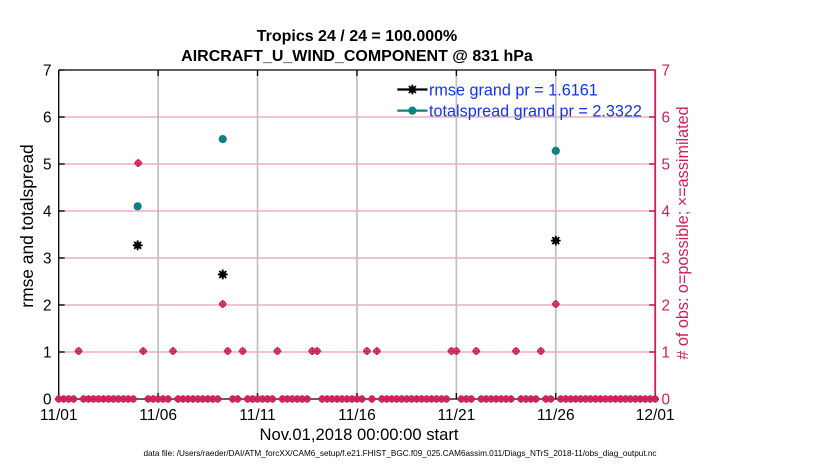  I want to click on svg-text: 11/21, so click(457, 415).